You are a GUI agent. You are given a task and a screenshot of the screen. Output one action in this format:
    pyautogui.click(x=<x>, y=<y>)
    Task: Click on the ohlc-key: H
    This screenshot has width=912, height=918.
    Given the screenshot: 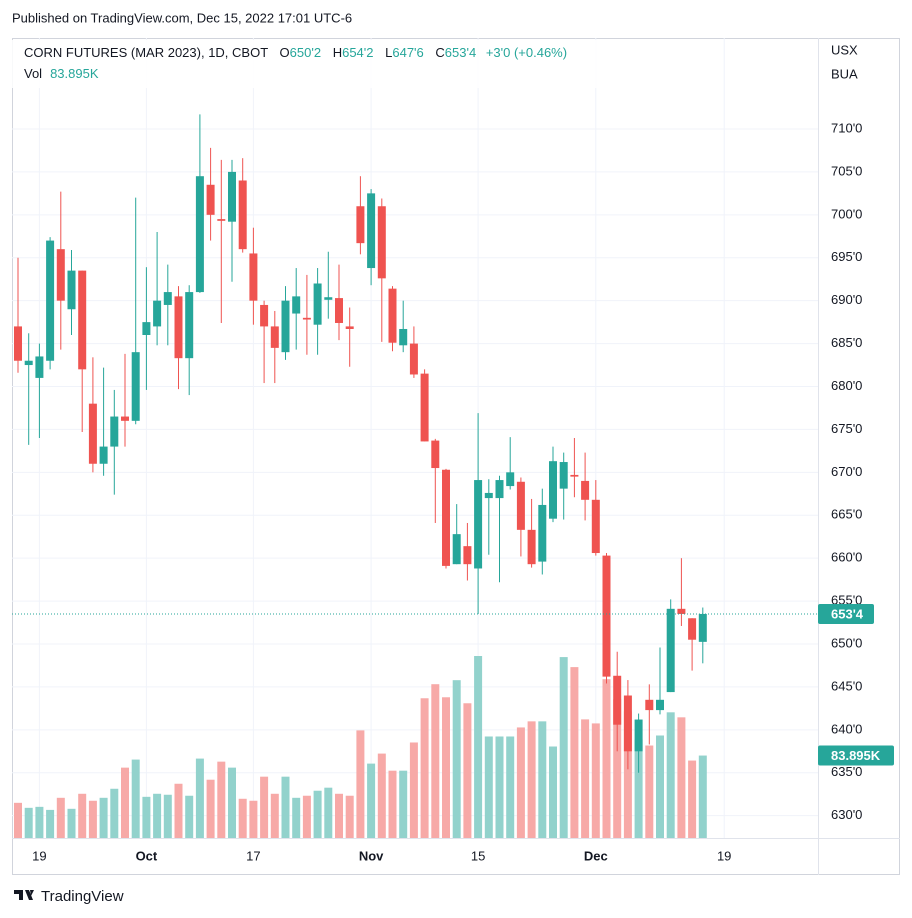 What is the action you would take?
    pyautogui.click(x=337, y=52)
    